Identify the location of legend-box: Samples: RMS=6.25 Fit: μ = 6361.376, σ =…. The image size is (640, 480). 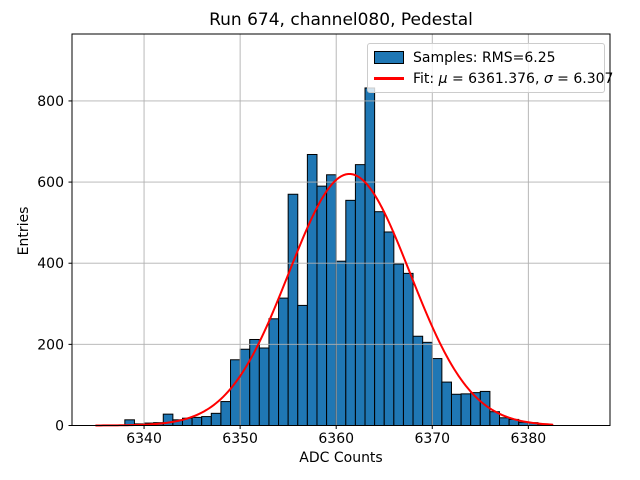
(490, 68).